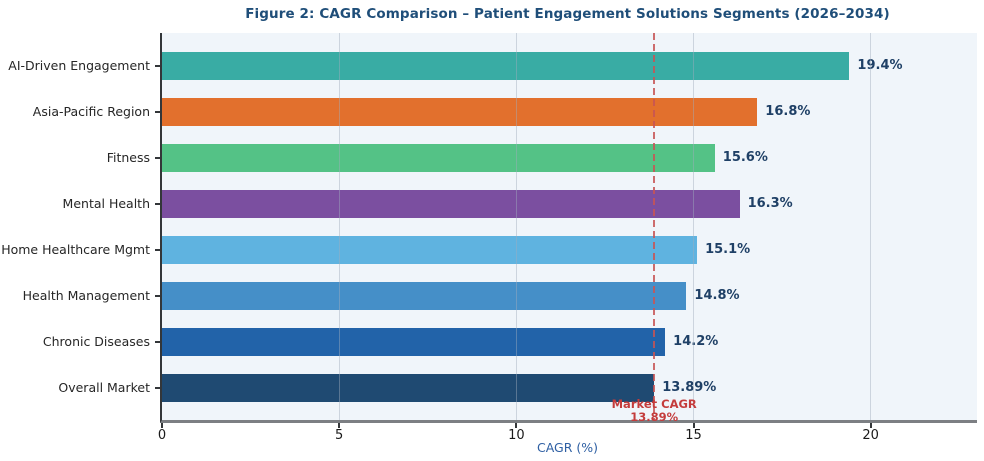  What do you see at coordinates (693, 435) in the screenshot?
I see `x-tick-label: 15` at bounding box center [693, 435].